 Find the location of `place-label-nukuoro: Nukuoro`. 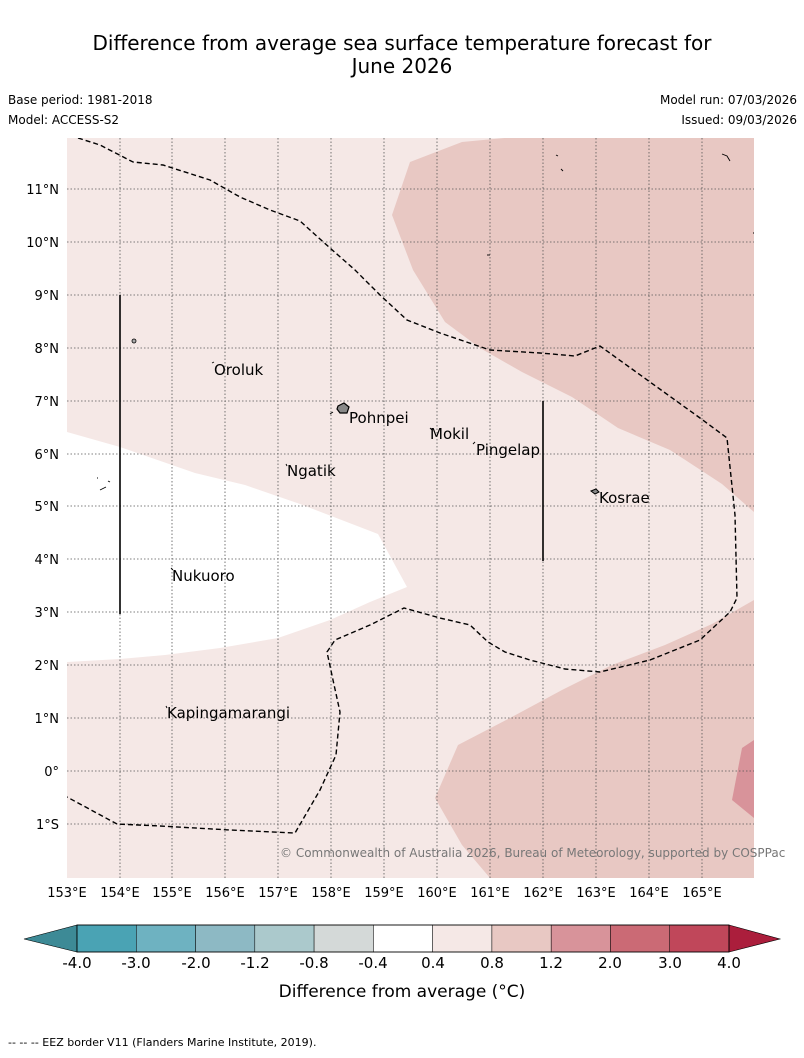

place-label-nukuoro: Nukuoro is located at coordinates (203, 576).